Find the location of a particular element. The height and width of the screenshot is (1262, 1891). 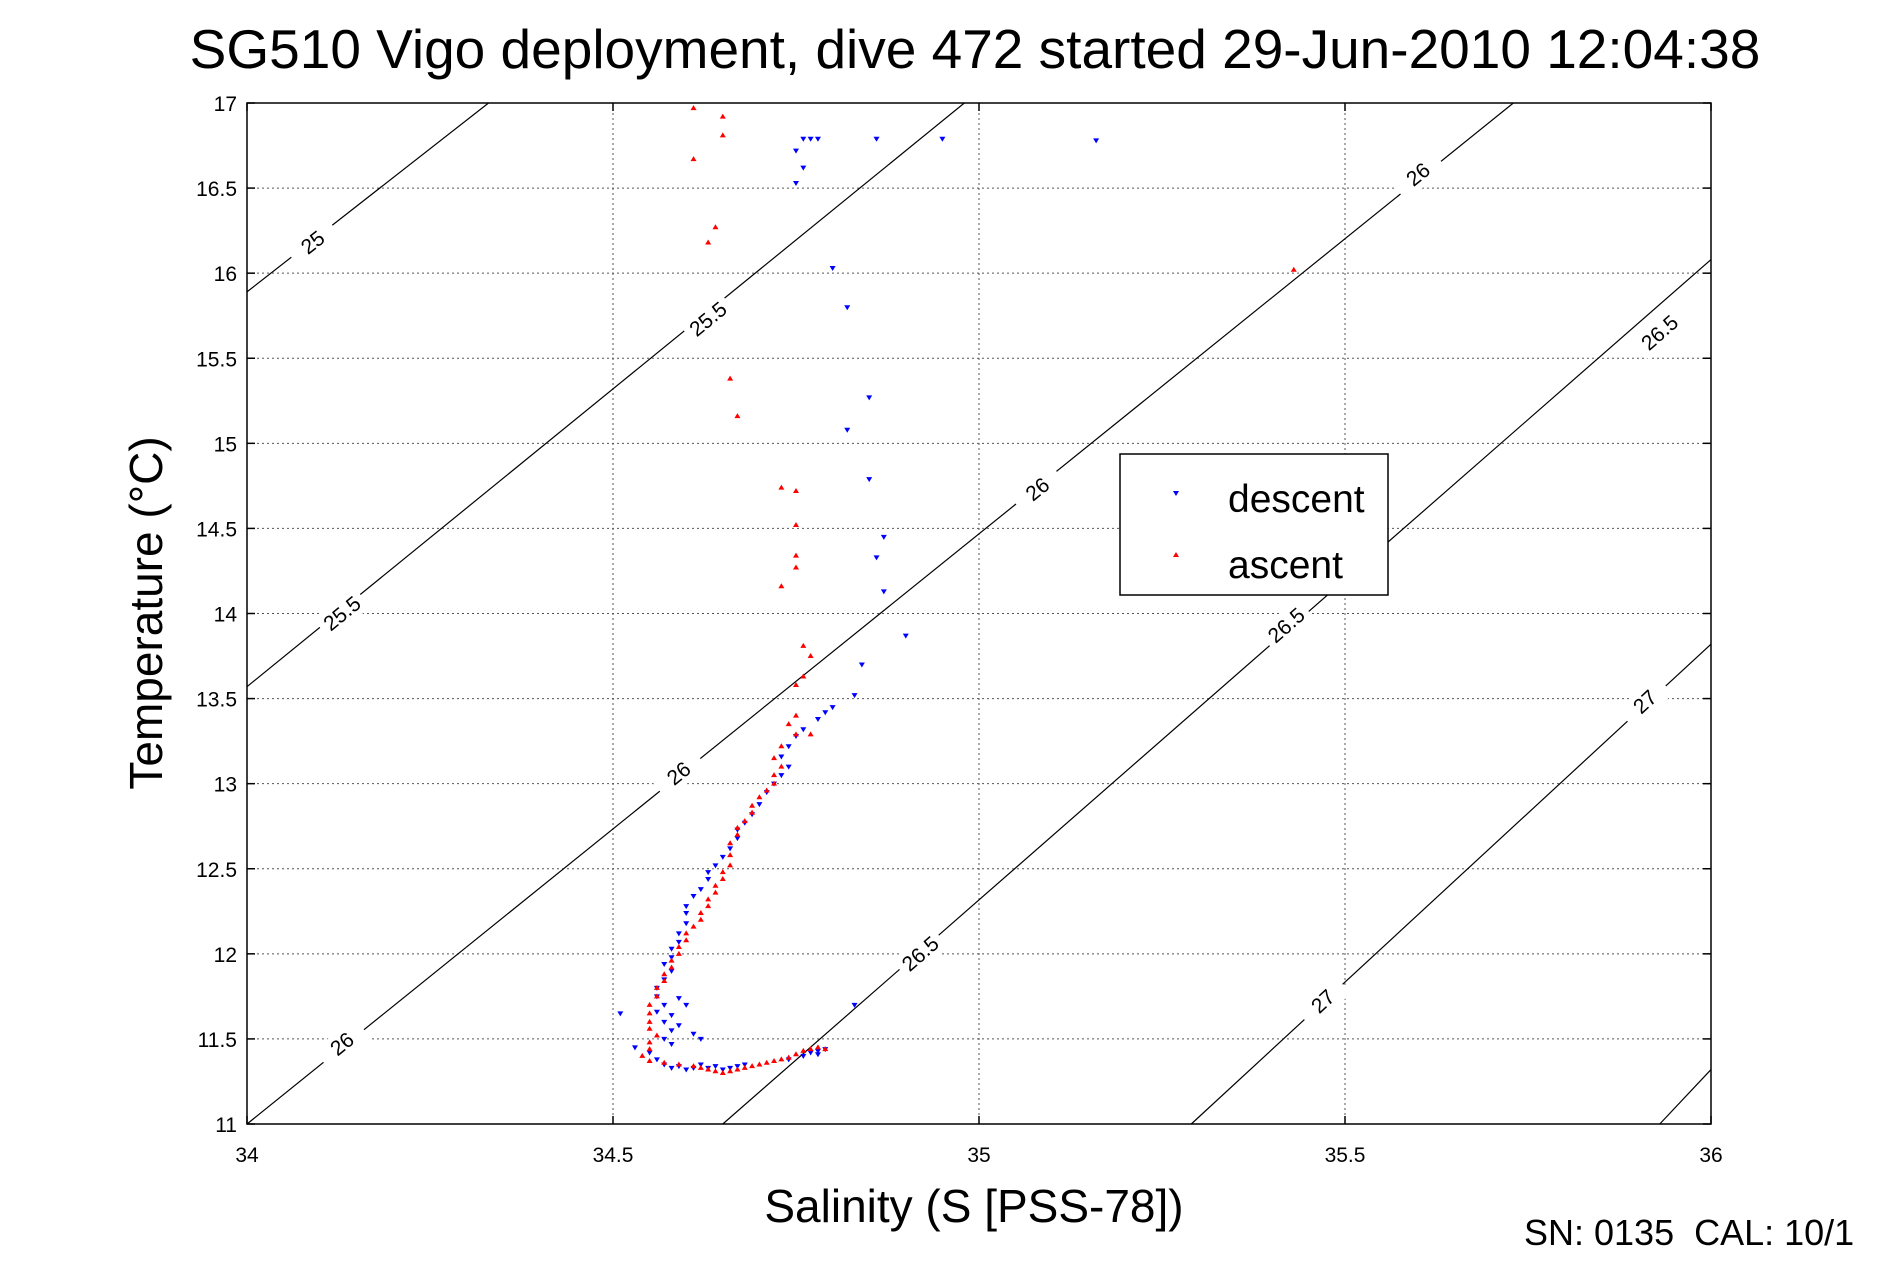

y-tick-label: 11 is located at coordinates (226, 1125).